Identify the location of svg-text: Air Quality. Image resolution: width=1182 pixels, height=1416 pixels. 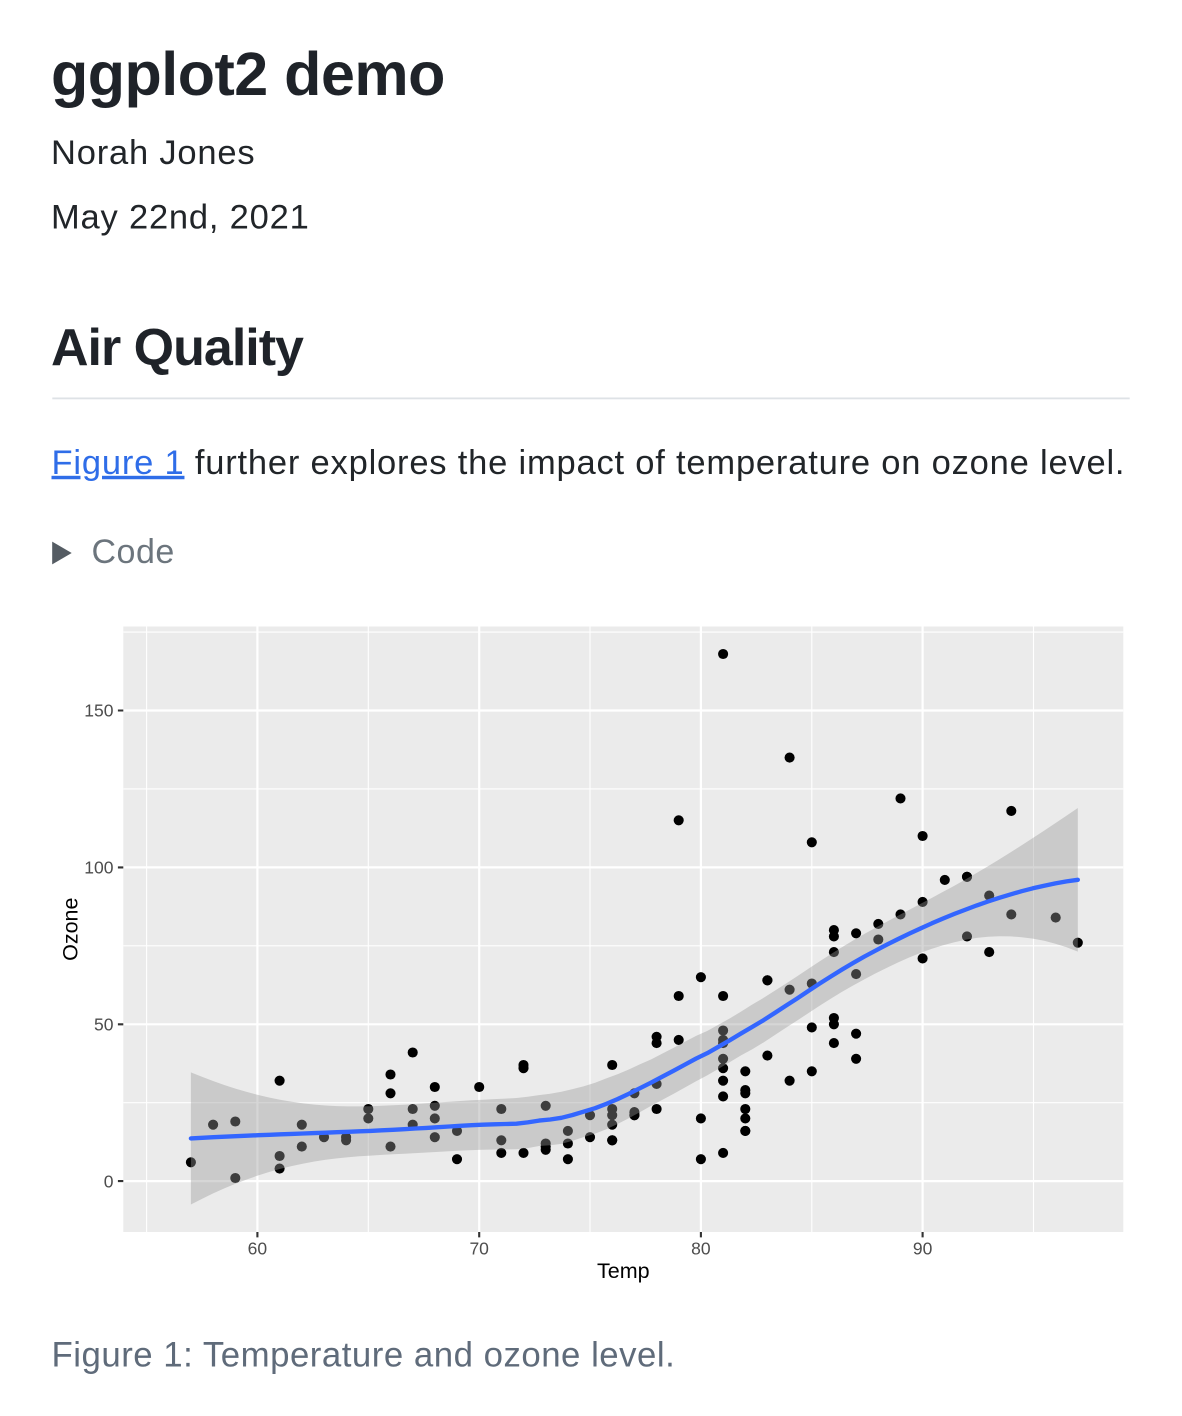
(177, 348).